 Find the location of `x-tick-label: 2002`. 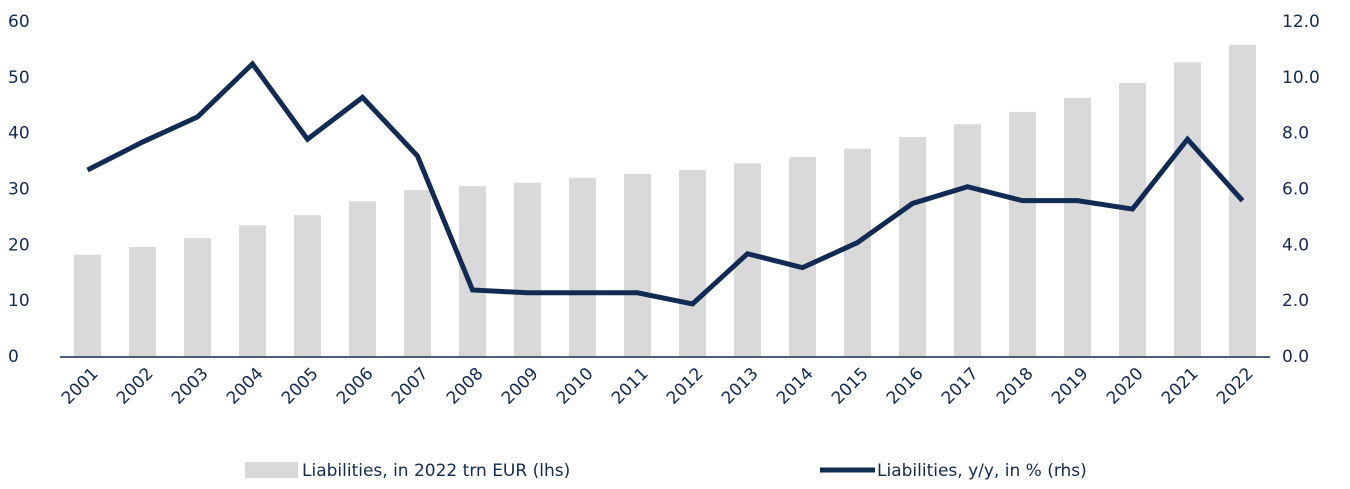

x-tick-label: 2002 is located at coordinates (135, 386).